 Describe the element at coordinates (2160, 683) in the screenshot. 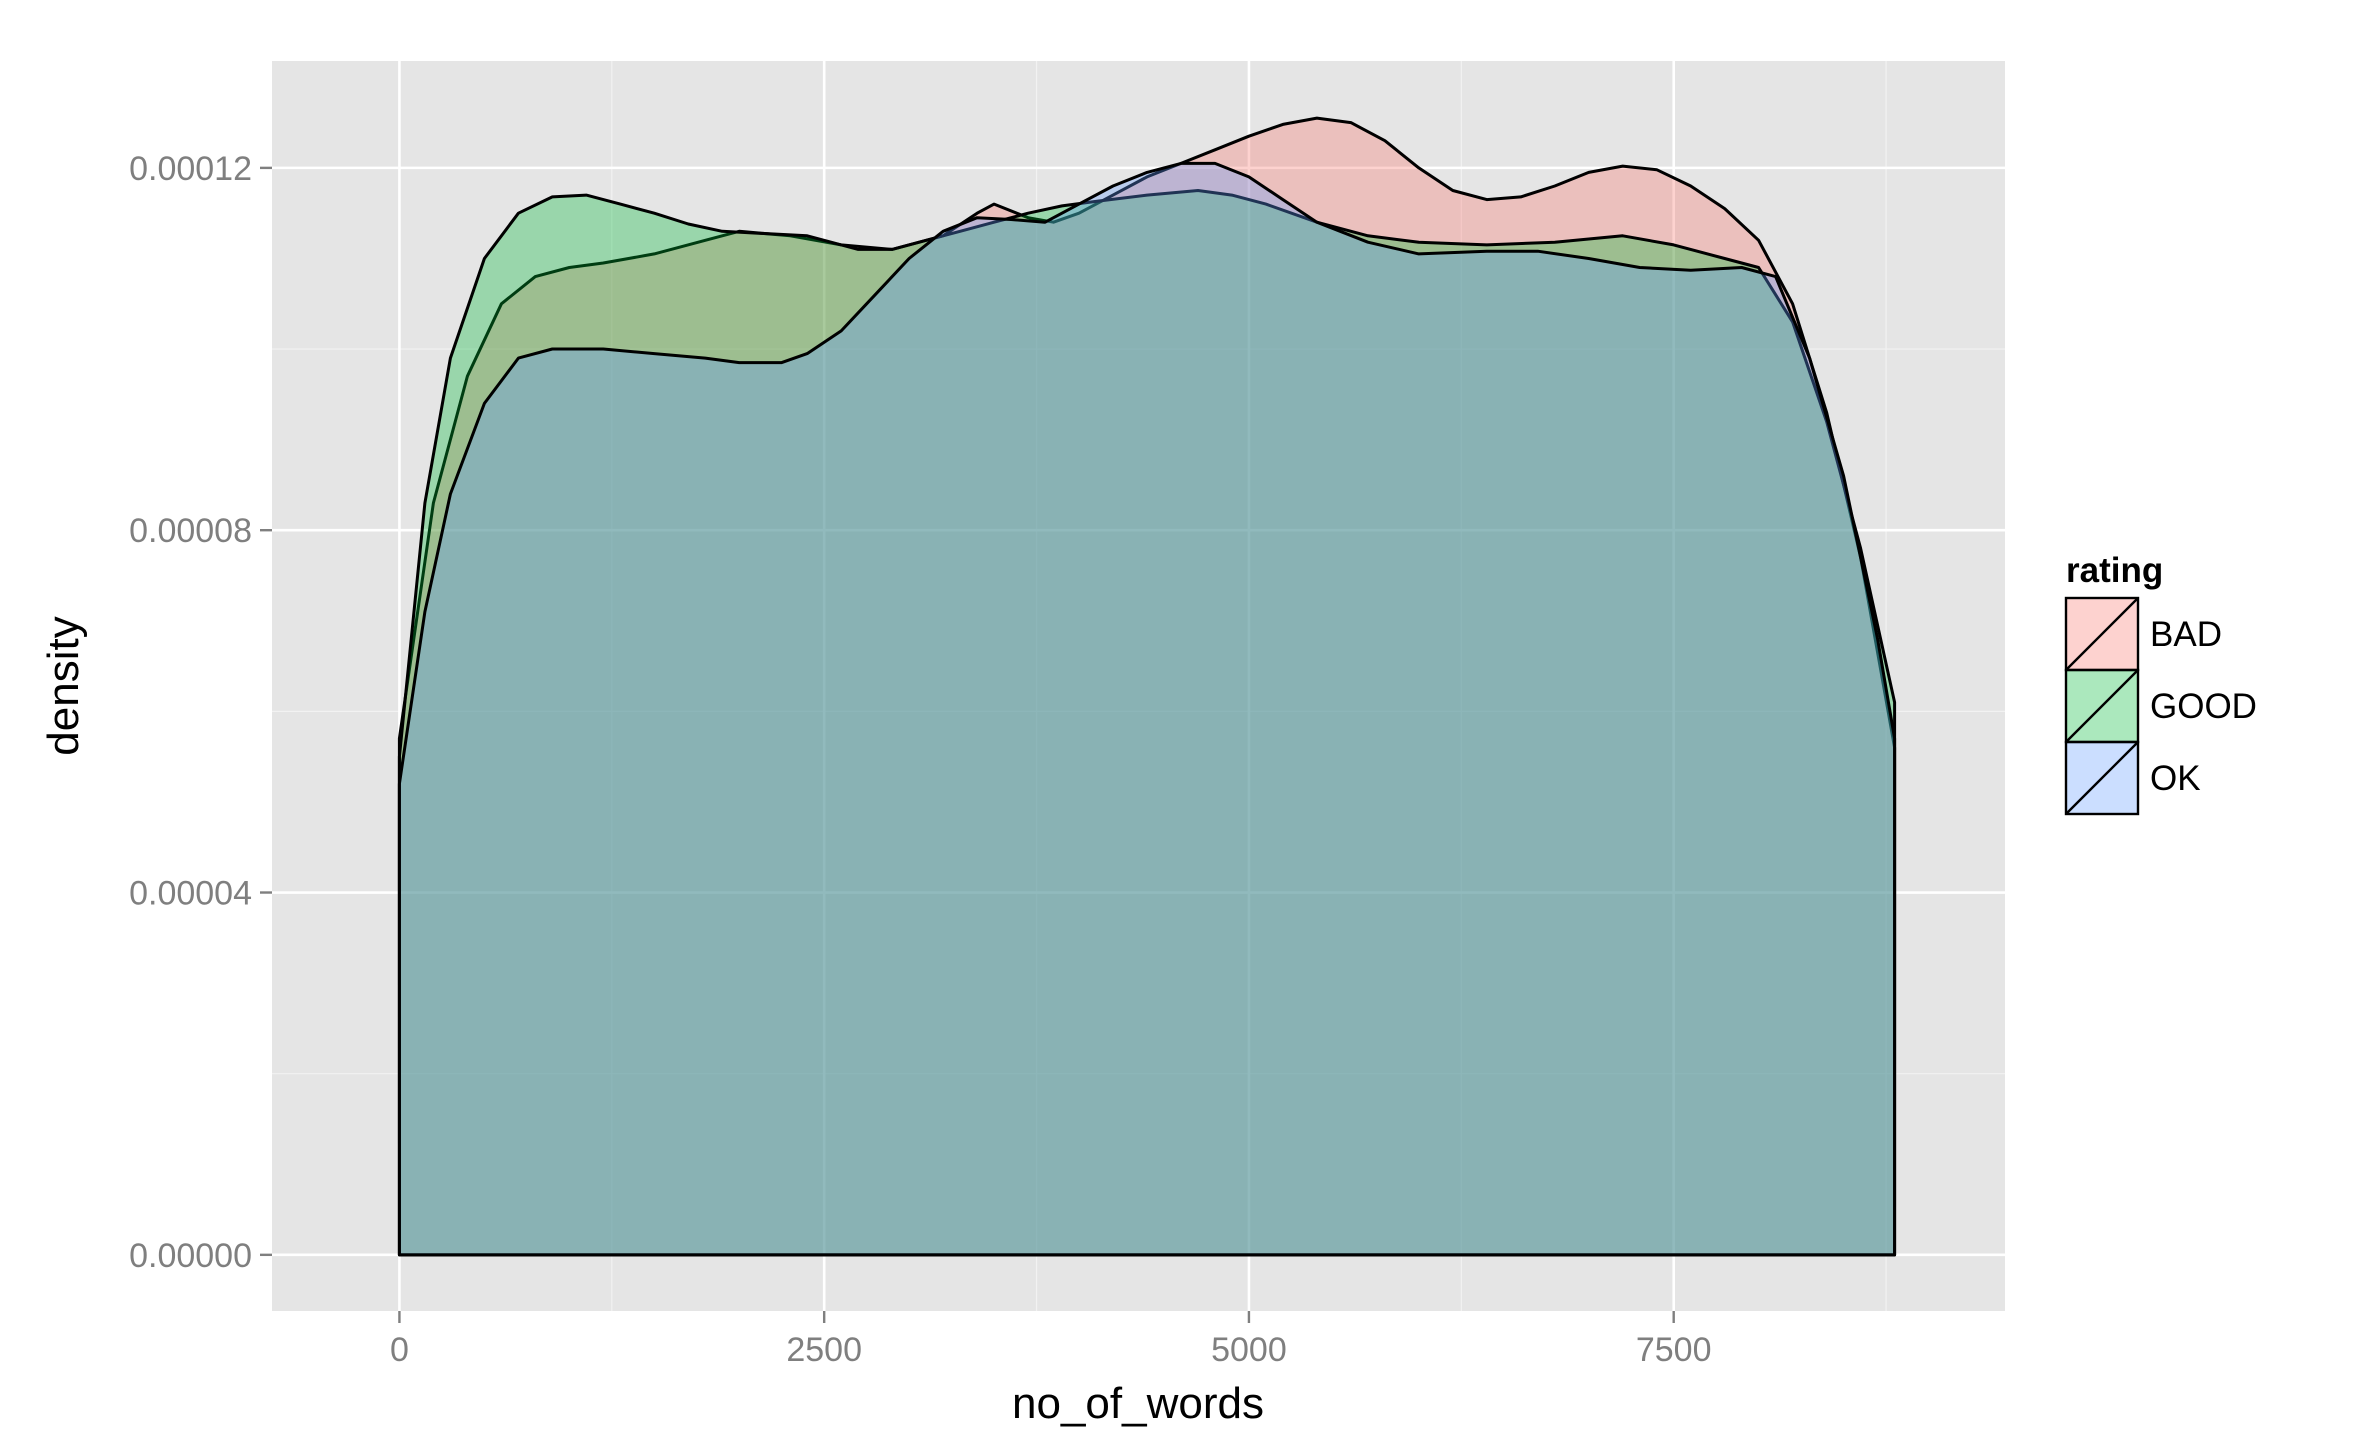

I see `legend: rating BAD GOOD OK` at that location.